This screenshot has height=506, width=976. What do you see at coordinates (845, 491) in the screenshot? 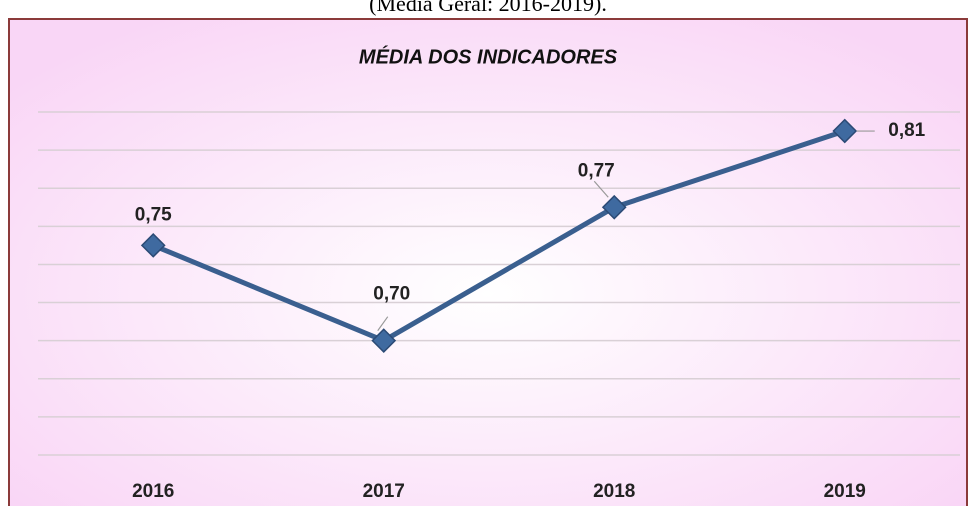
I see `x-tick-label: 2019` at bounding box center [845, 491].